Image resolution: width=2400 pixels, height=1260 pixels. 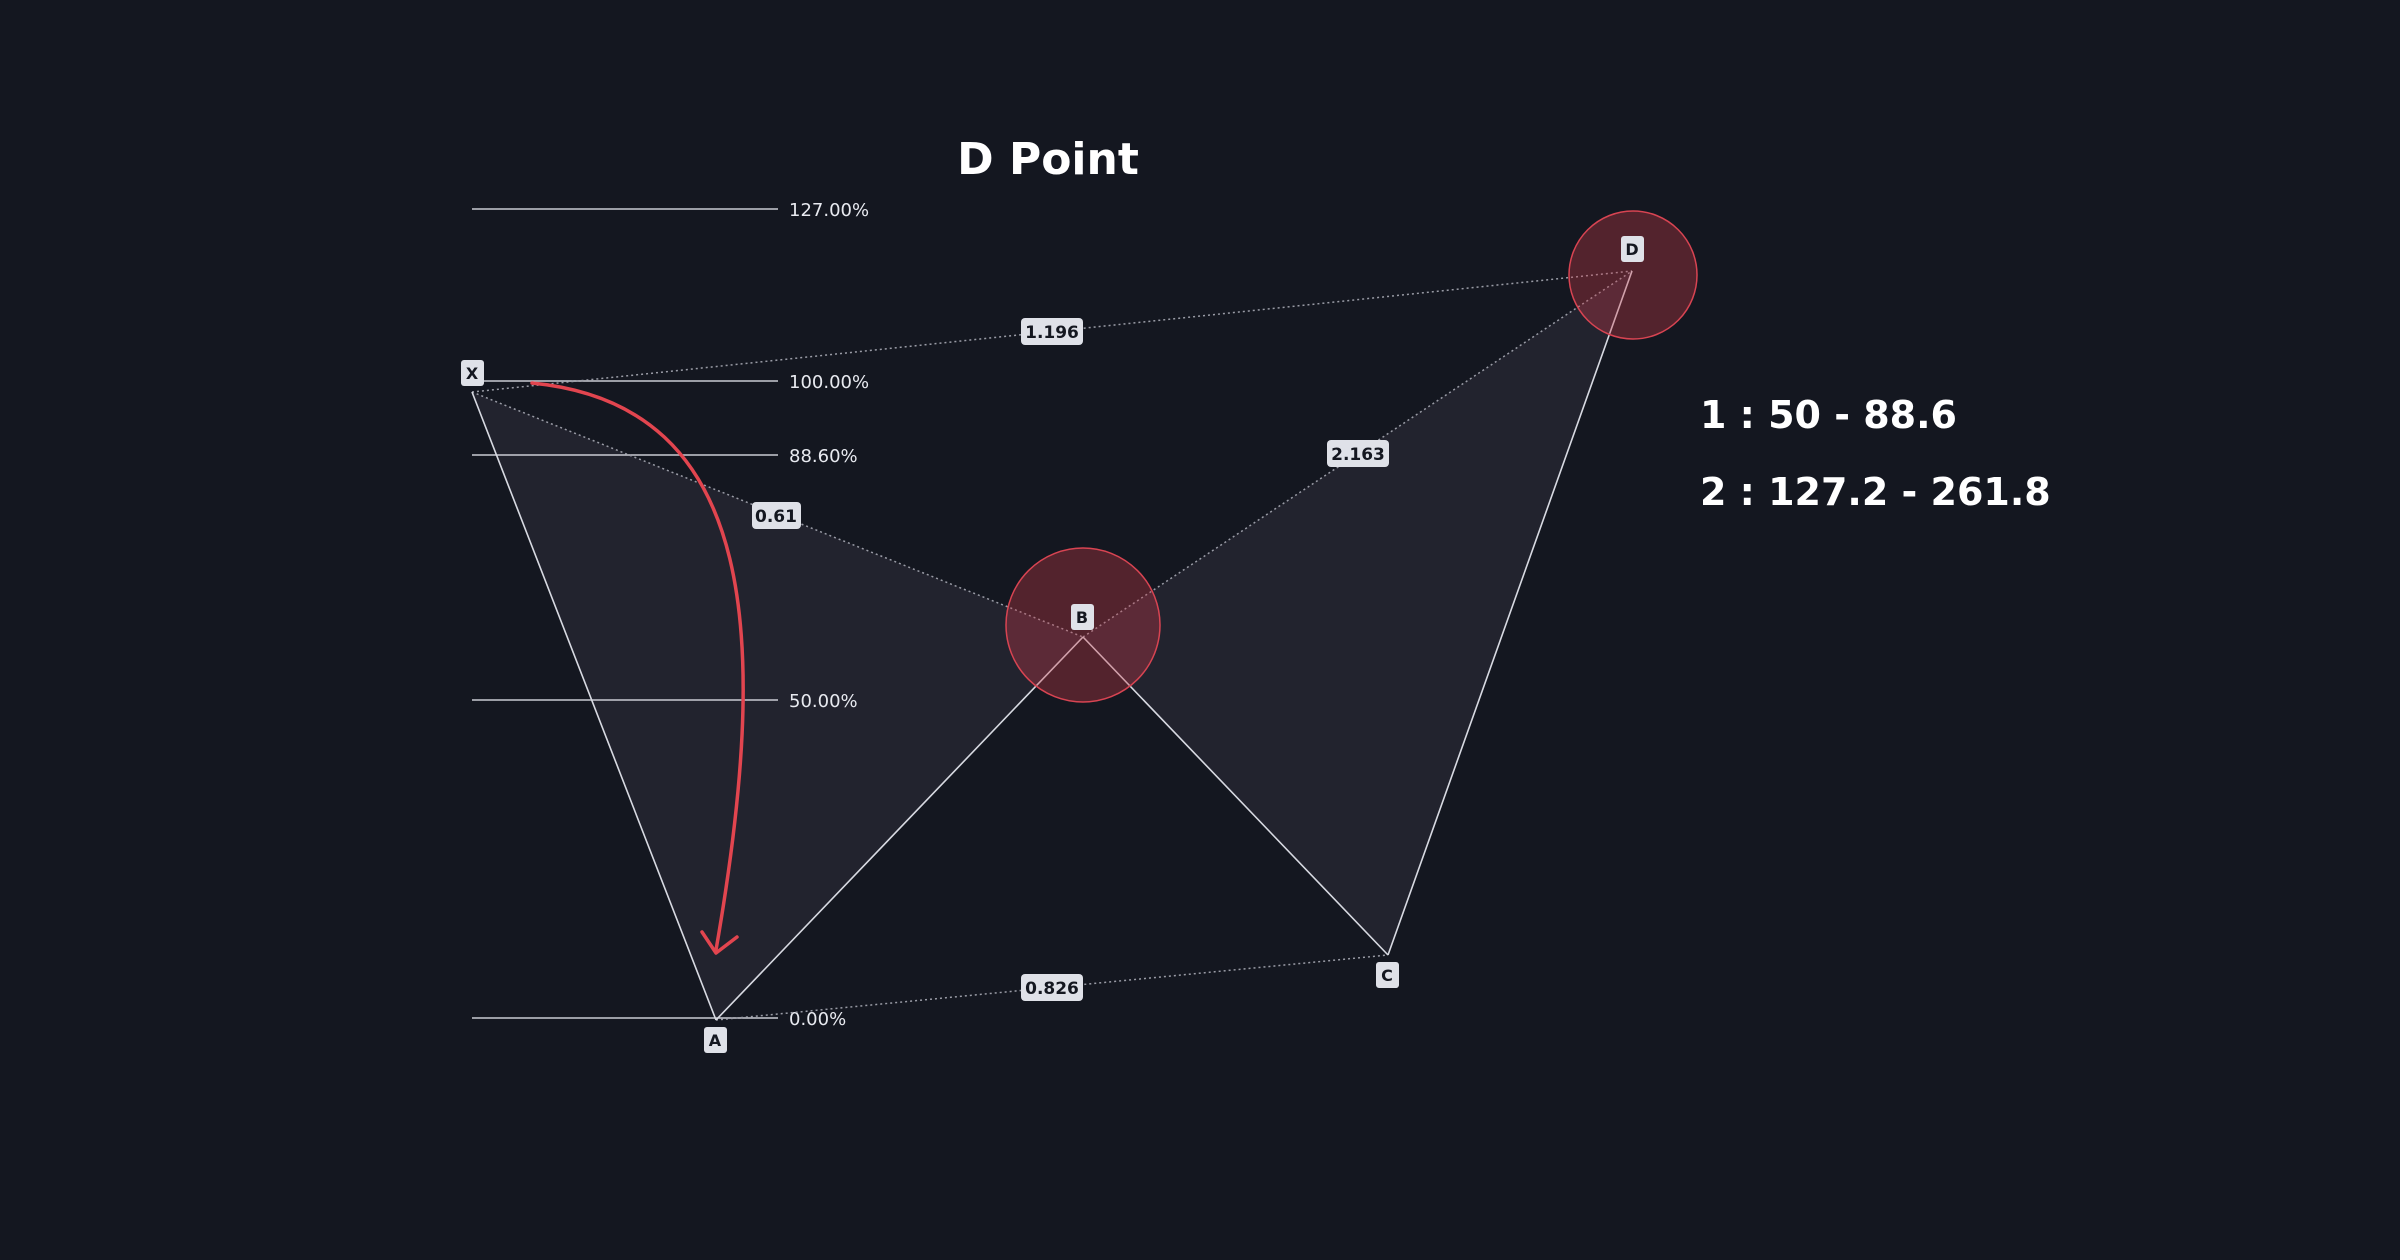 I want to click on ratio-badge-xd: 1.196, so click(x=1052, y=331).